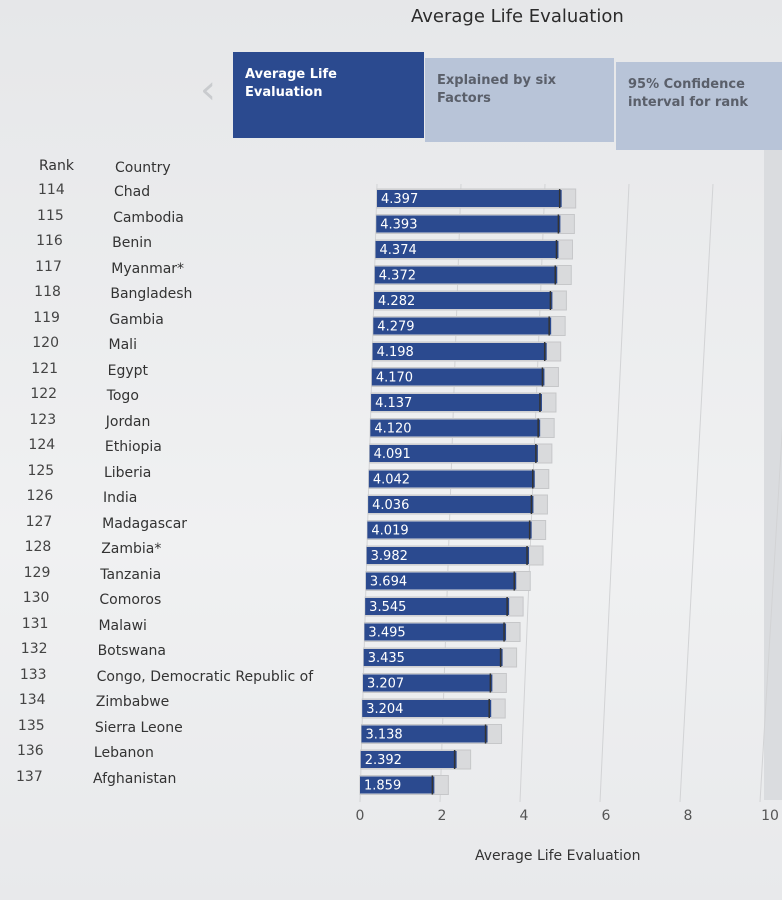  What do you see at coordinates (686, 84) in the screenshot?
I see `tab-label-line1: 95% Confidence` at bounding box center [686, 84].